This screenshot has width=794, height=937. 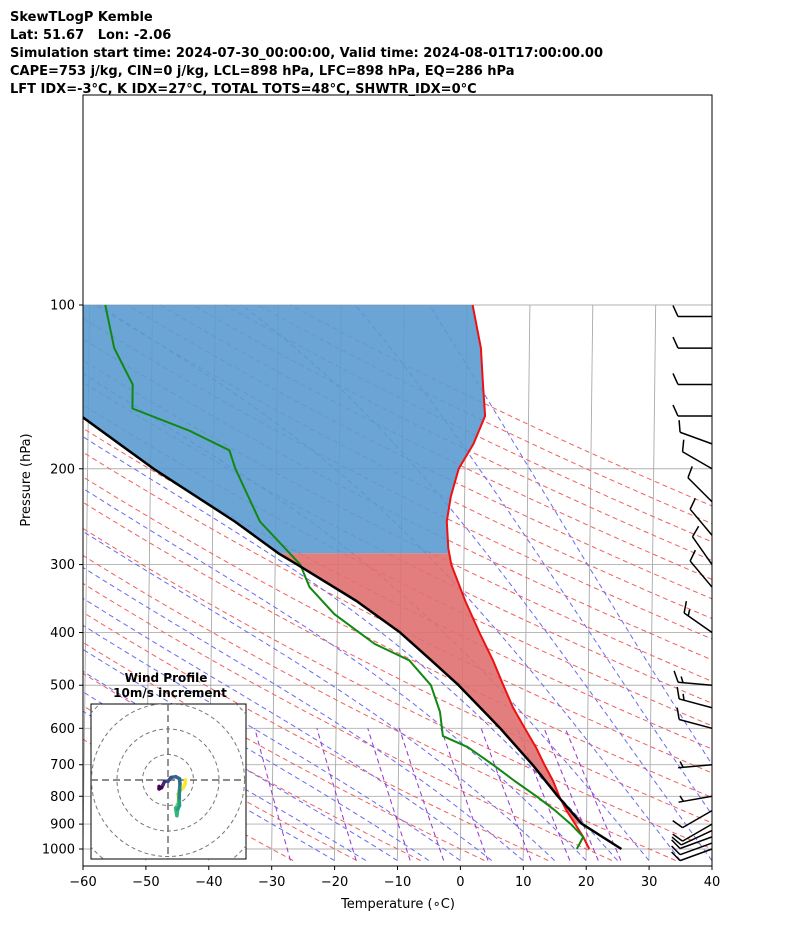 What do you see at coordinates (62, 765) in the screenshot?
I see `y-tick-label: 700` at bounding box center [62, 765].